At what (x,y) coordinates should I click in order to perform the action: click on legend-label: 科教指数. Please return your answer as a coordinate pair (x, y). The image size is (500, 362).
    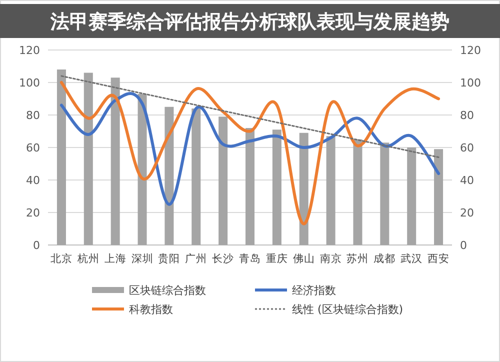
    Looking at the image, I should click on (151, 309).